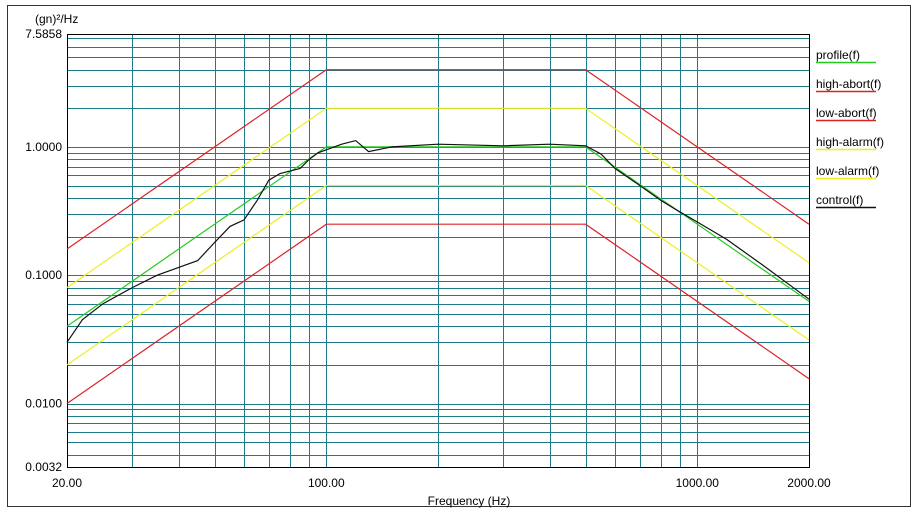 The height and width of the screenshot is (519, 919). What do you see at coordinates (839, 200) in the screenshot?
I see `legend-label: control(f)` at bounding box center [839, 200].